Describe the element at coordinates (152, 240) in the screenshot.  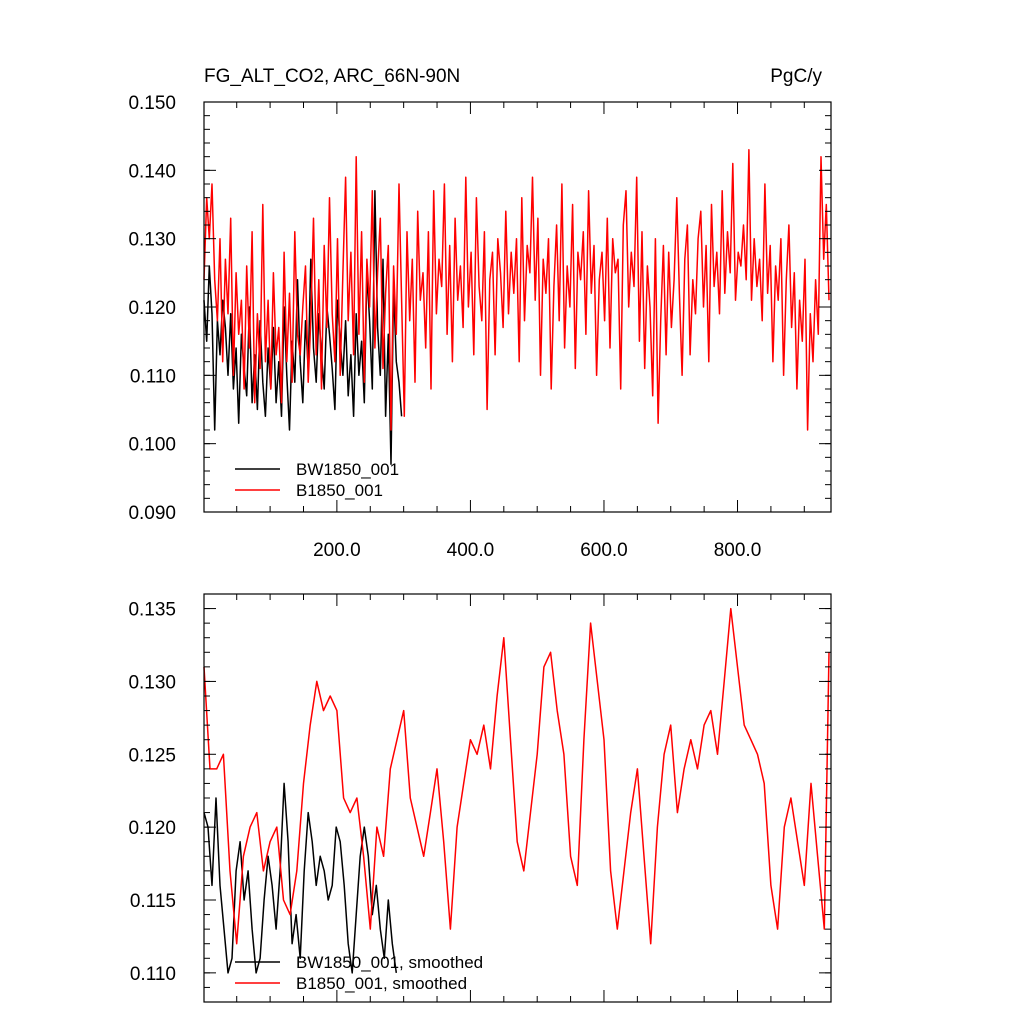
I see `top-y-tick-label: 0.130` at that location.